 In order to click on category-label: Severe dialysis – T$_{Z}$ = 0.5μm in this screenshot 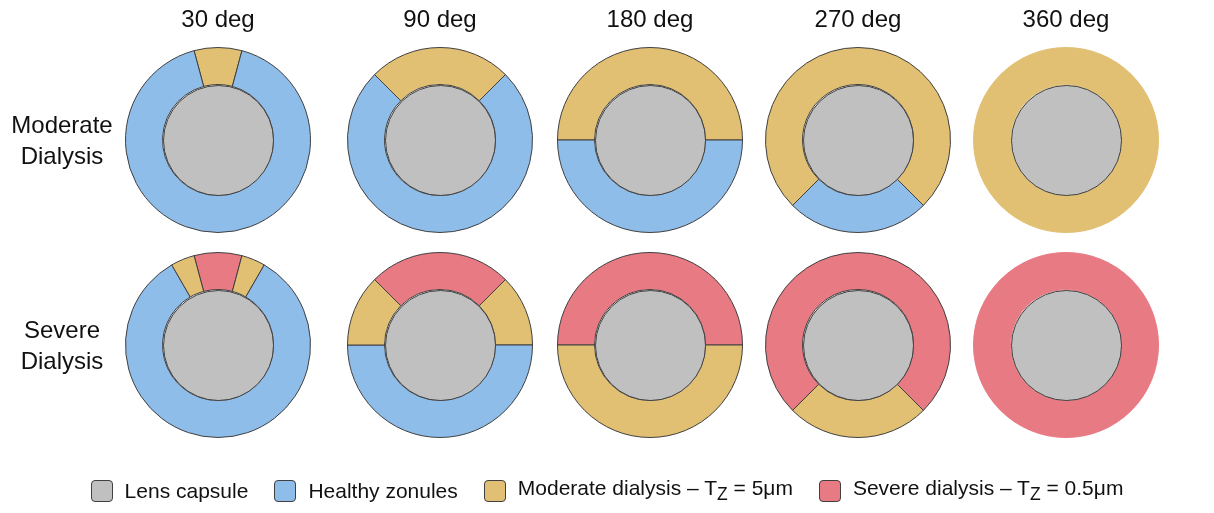, I will do `click(988, 491)`.